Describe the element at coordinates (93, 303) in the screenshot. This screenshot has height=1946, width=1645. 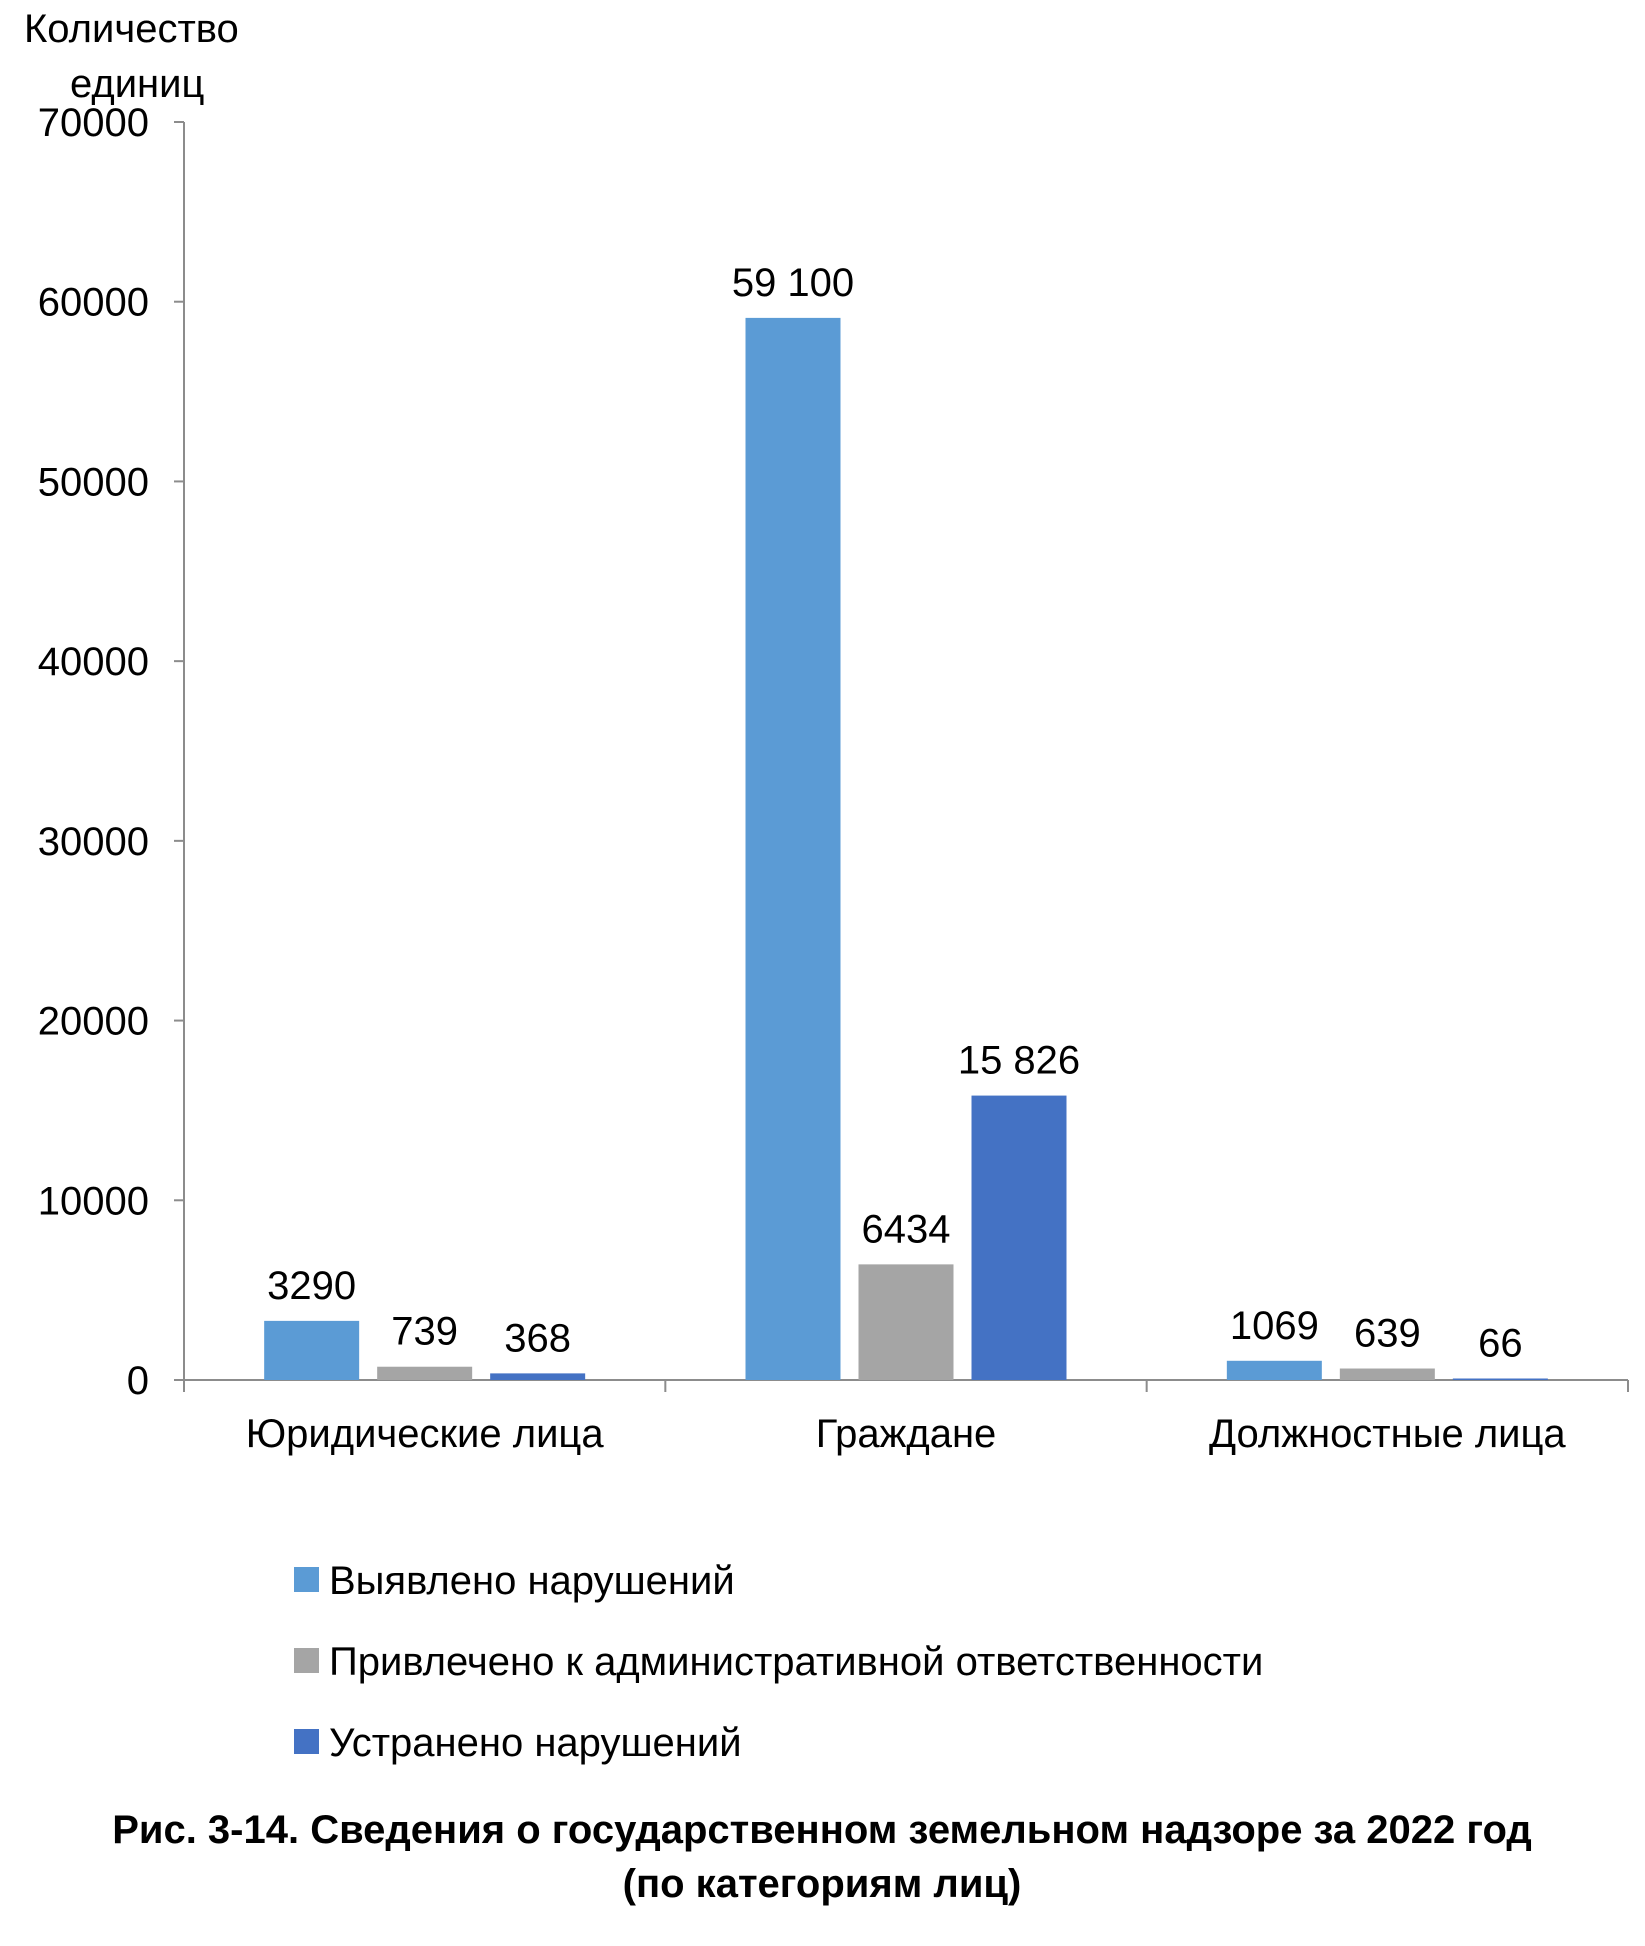
I see `y-tick-label: 60000` at that location.